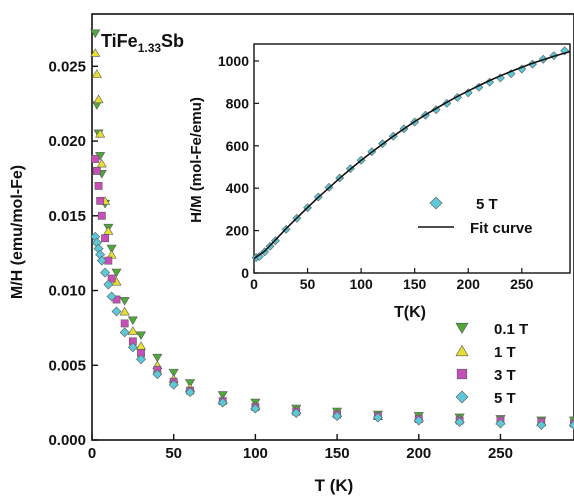 The height and width of the screenshot is (496, 574). What do you see at coordinates (436, 203) in the screenshot?
I see `inset-legend-marker` at bounding box center [436, 203].